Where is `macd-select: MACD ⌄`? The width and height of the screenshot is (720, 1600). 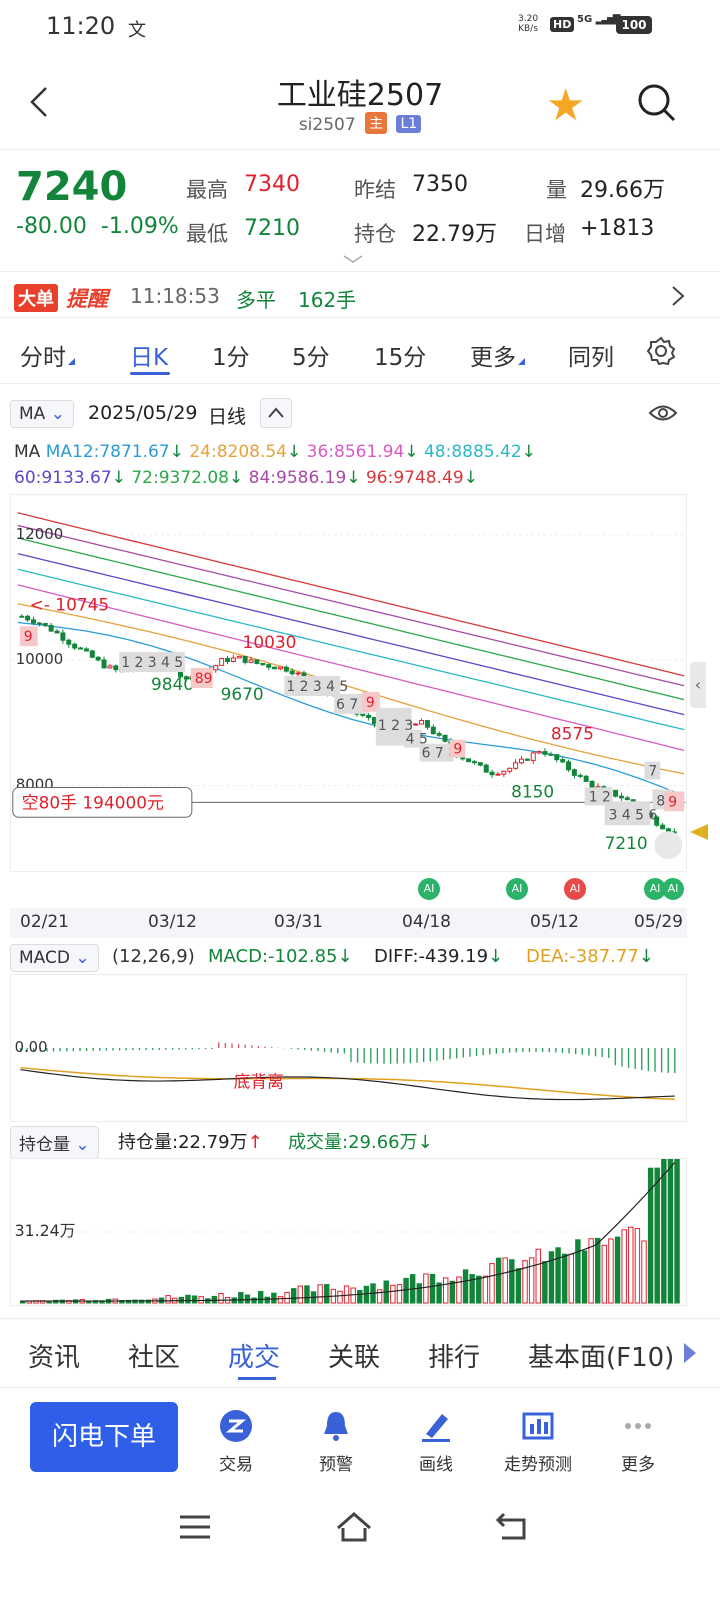 macd-select: MACD ⌄ is located at coordinates (54, 958).